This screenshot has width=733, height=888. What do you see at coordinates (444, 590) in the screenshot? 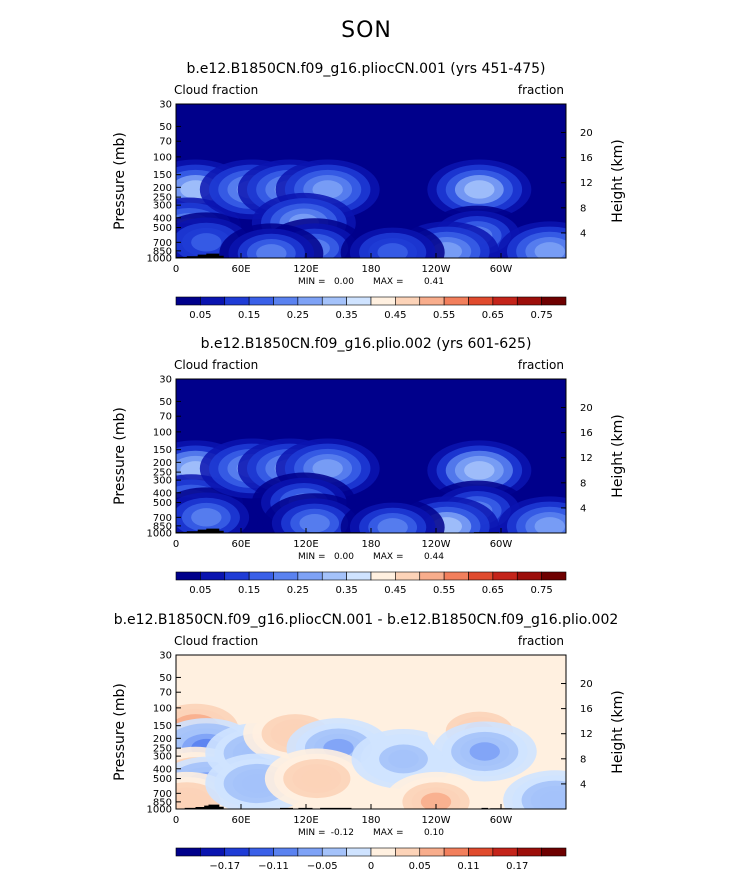
I see `colorbar-label: 0.55` at bounding box center [444, 590].